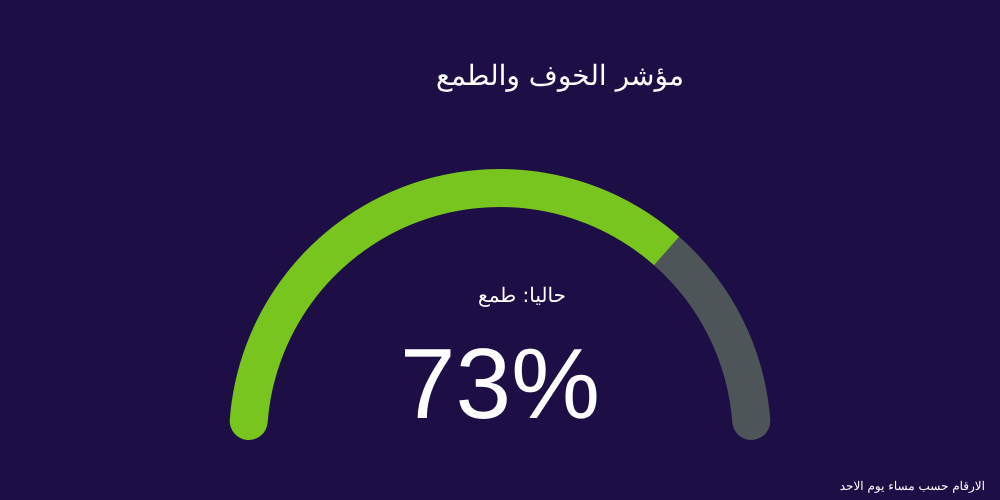 This screenshot has height=500, width=1000. What do you see at coordinates (560, 75) in the screenshot?
I see `chart-title: مؤشر الخوف والطمع` at bounding box center [560, 75].